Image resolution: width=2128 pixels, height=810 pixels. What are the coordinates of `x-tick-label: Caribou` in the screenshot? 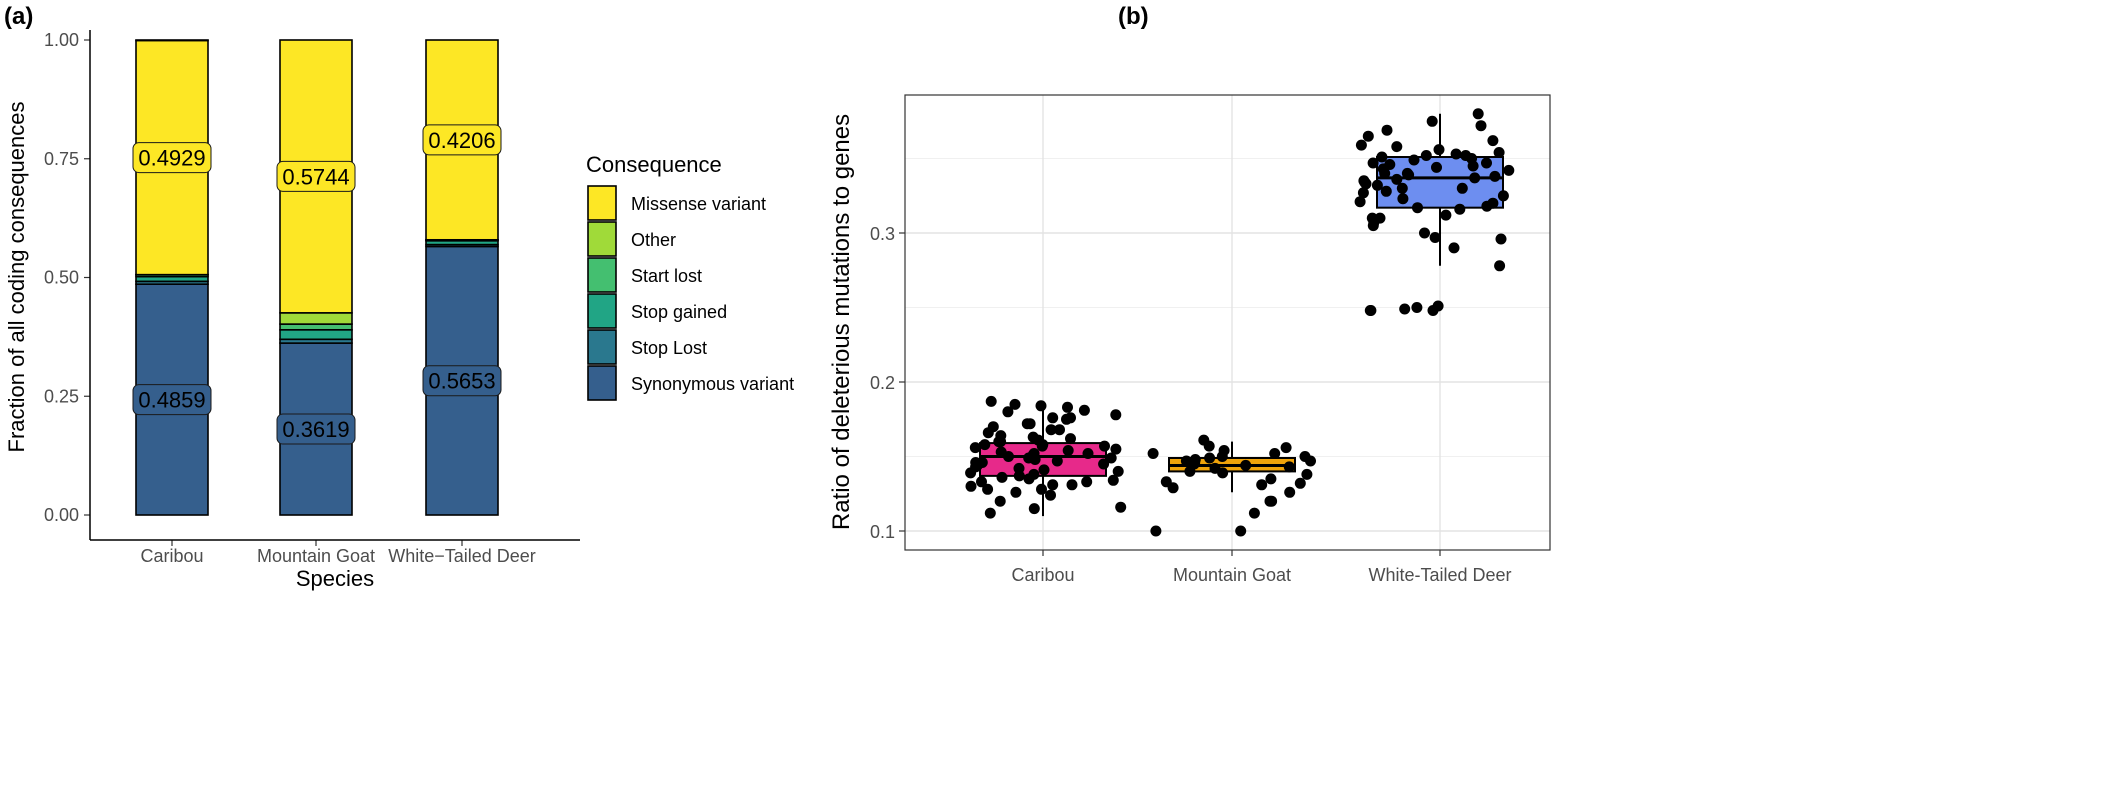 It's located at (1042, 575).